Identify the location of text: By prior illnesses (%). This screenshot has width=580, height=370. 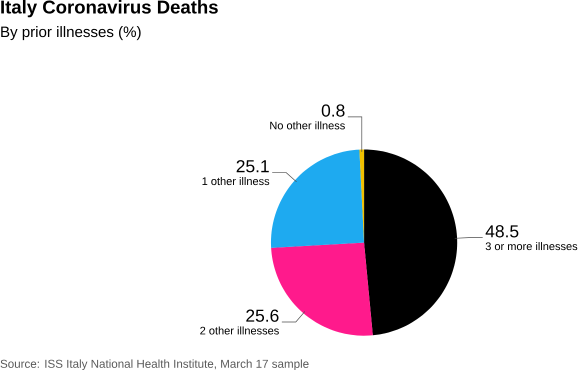
(71, 33).